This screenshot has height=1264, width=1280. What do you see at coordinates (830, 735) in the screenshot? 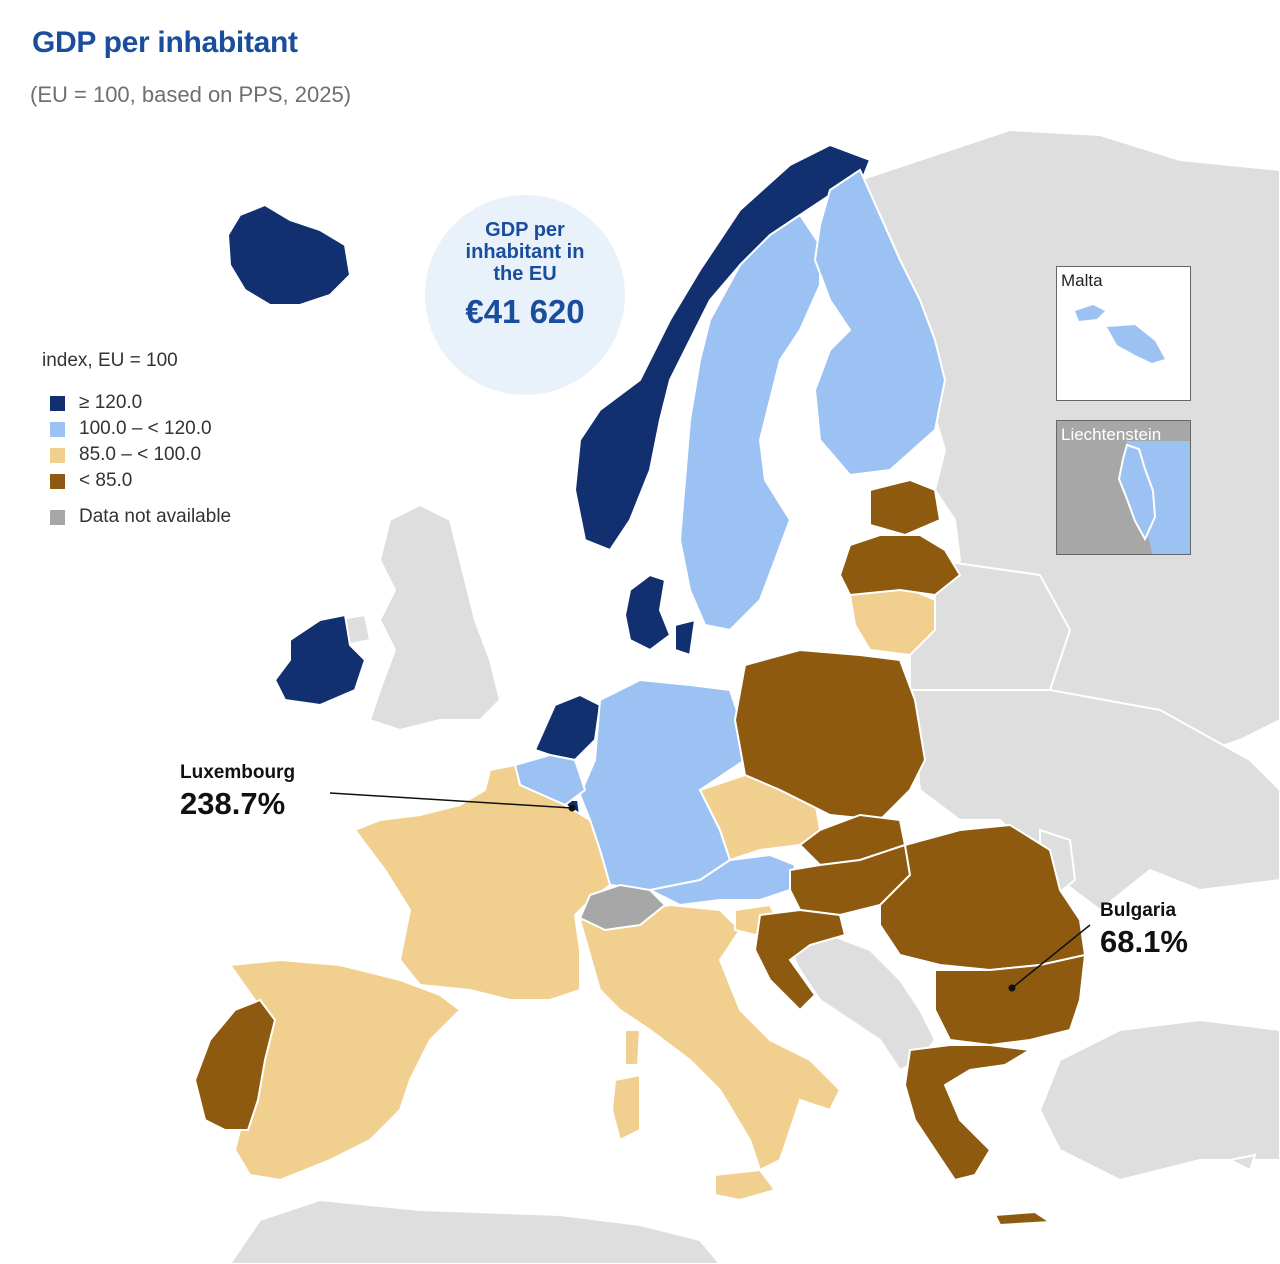
I see `region-poland` at bounding box center [830, 735].